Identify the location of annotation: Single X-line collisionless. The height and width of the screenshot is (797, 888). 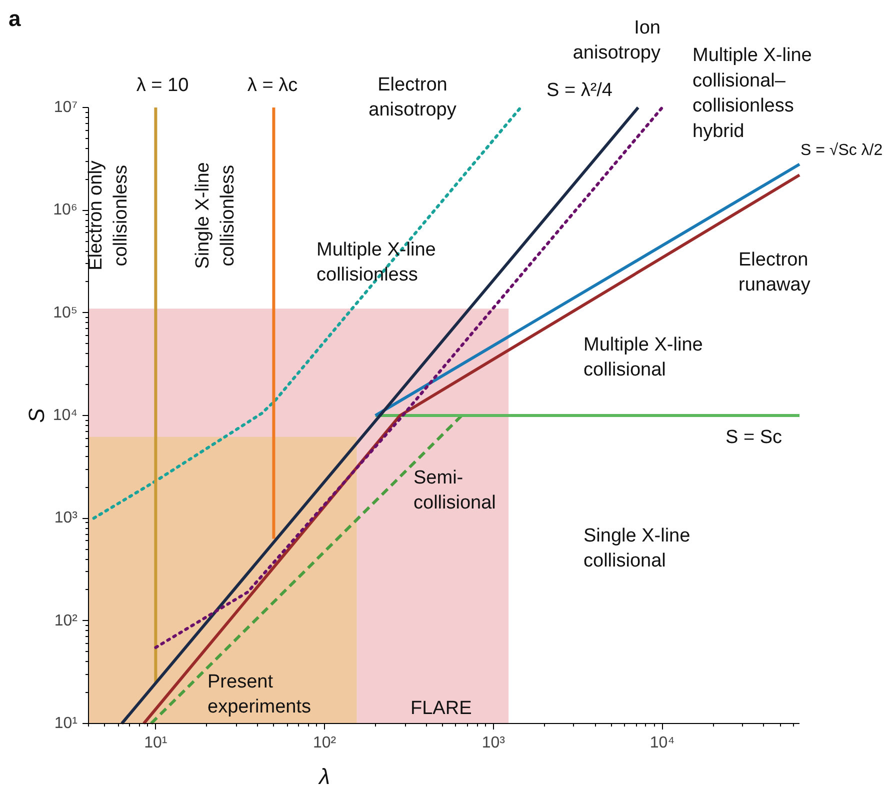
(215, 215).